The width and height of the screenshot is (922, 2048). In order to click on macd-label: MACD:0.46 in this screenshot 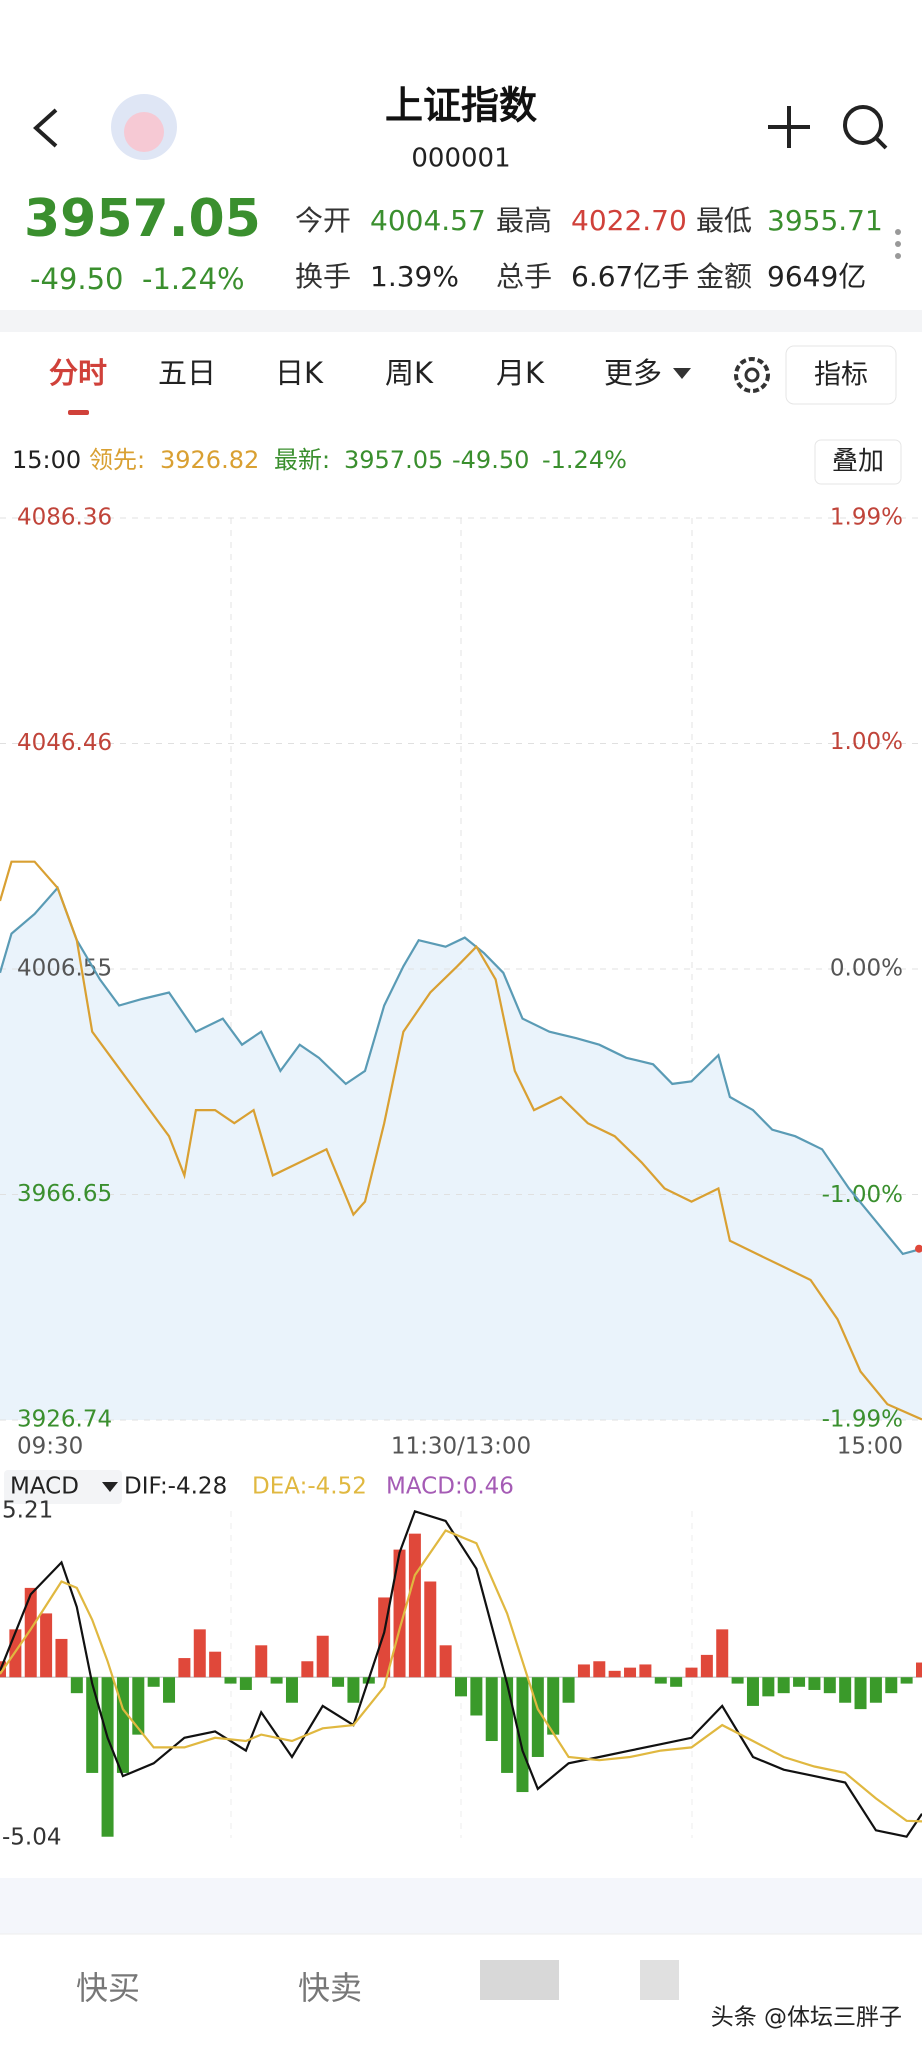, I will do `click(450, 1487)`.